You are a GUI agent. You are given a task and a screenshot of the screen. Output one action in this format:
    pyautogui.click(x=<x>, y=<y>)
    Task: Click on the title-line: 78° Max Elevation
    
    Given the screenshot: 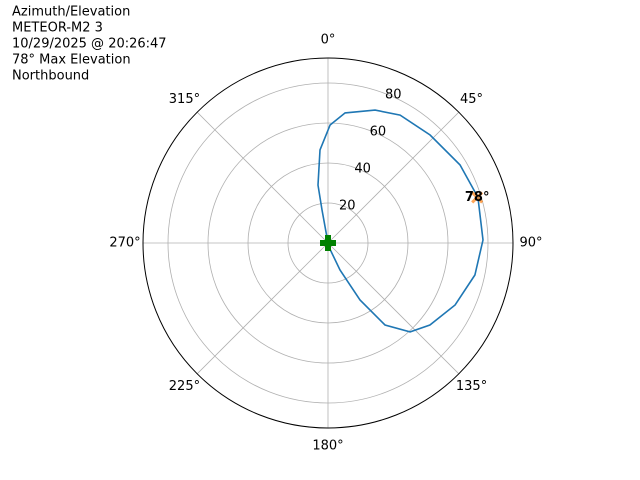 What is the action you would take?
    pyautogui.click(x=71, y=60)
    